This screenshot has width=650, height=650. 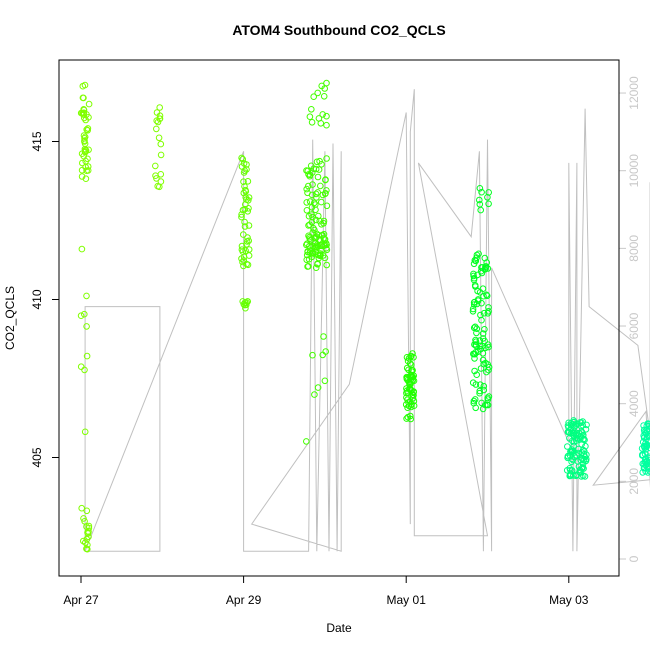 I want to click on cluster-may02, so click(x=481, y=299).